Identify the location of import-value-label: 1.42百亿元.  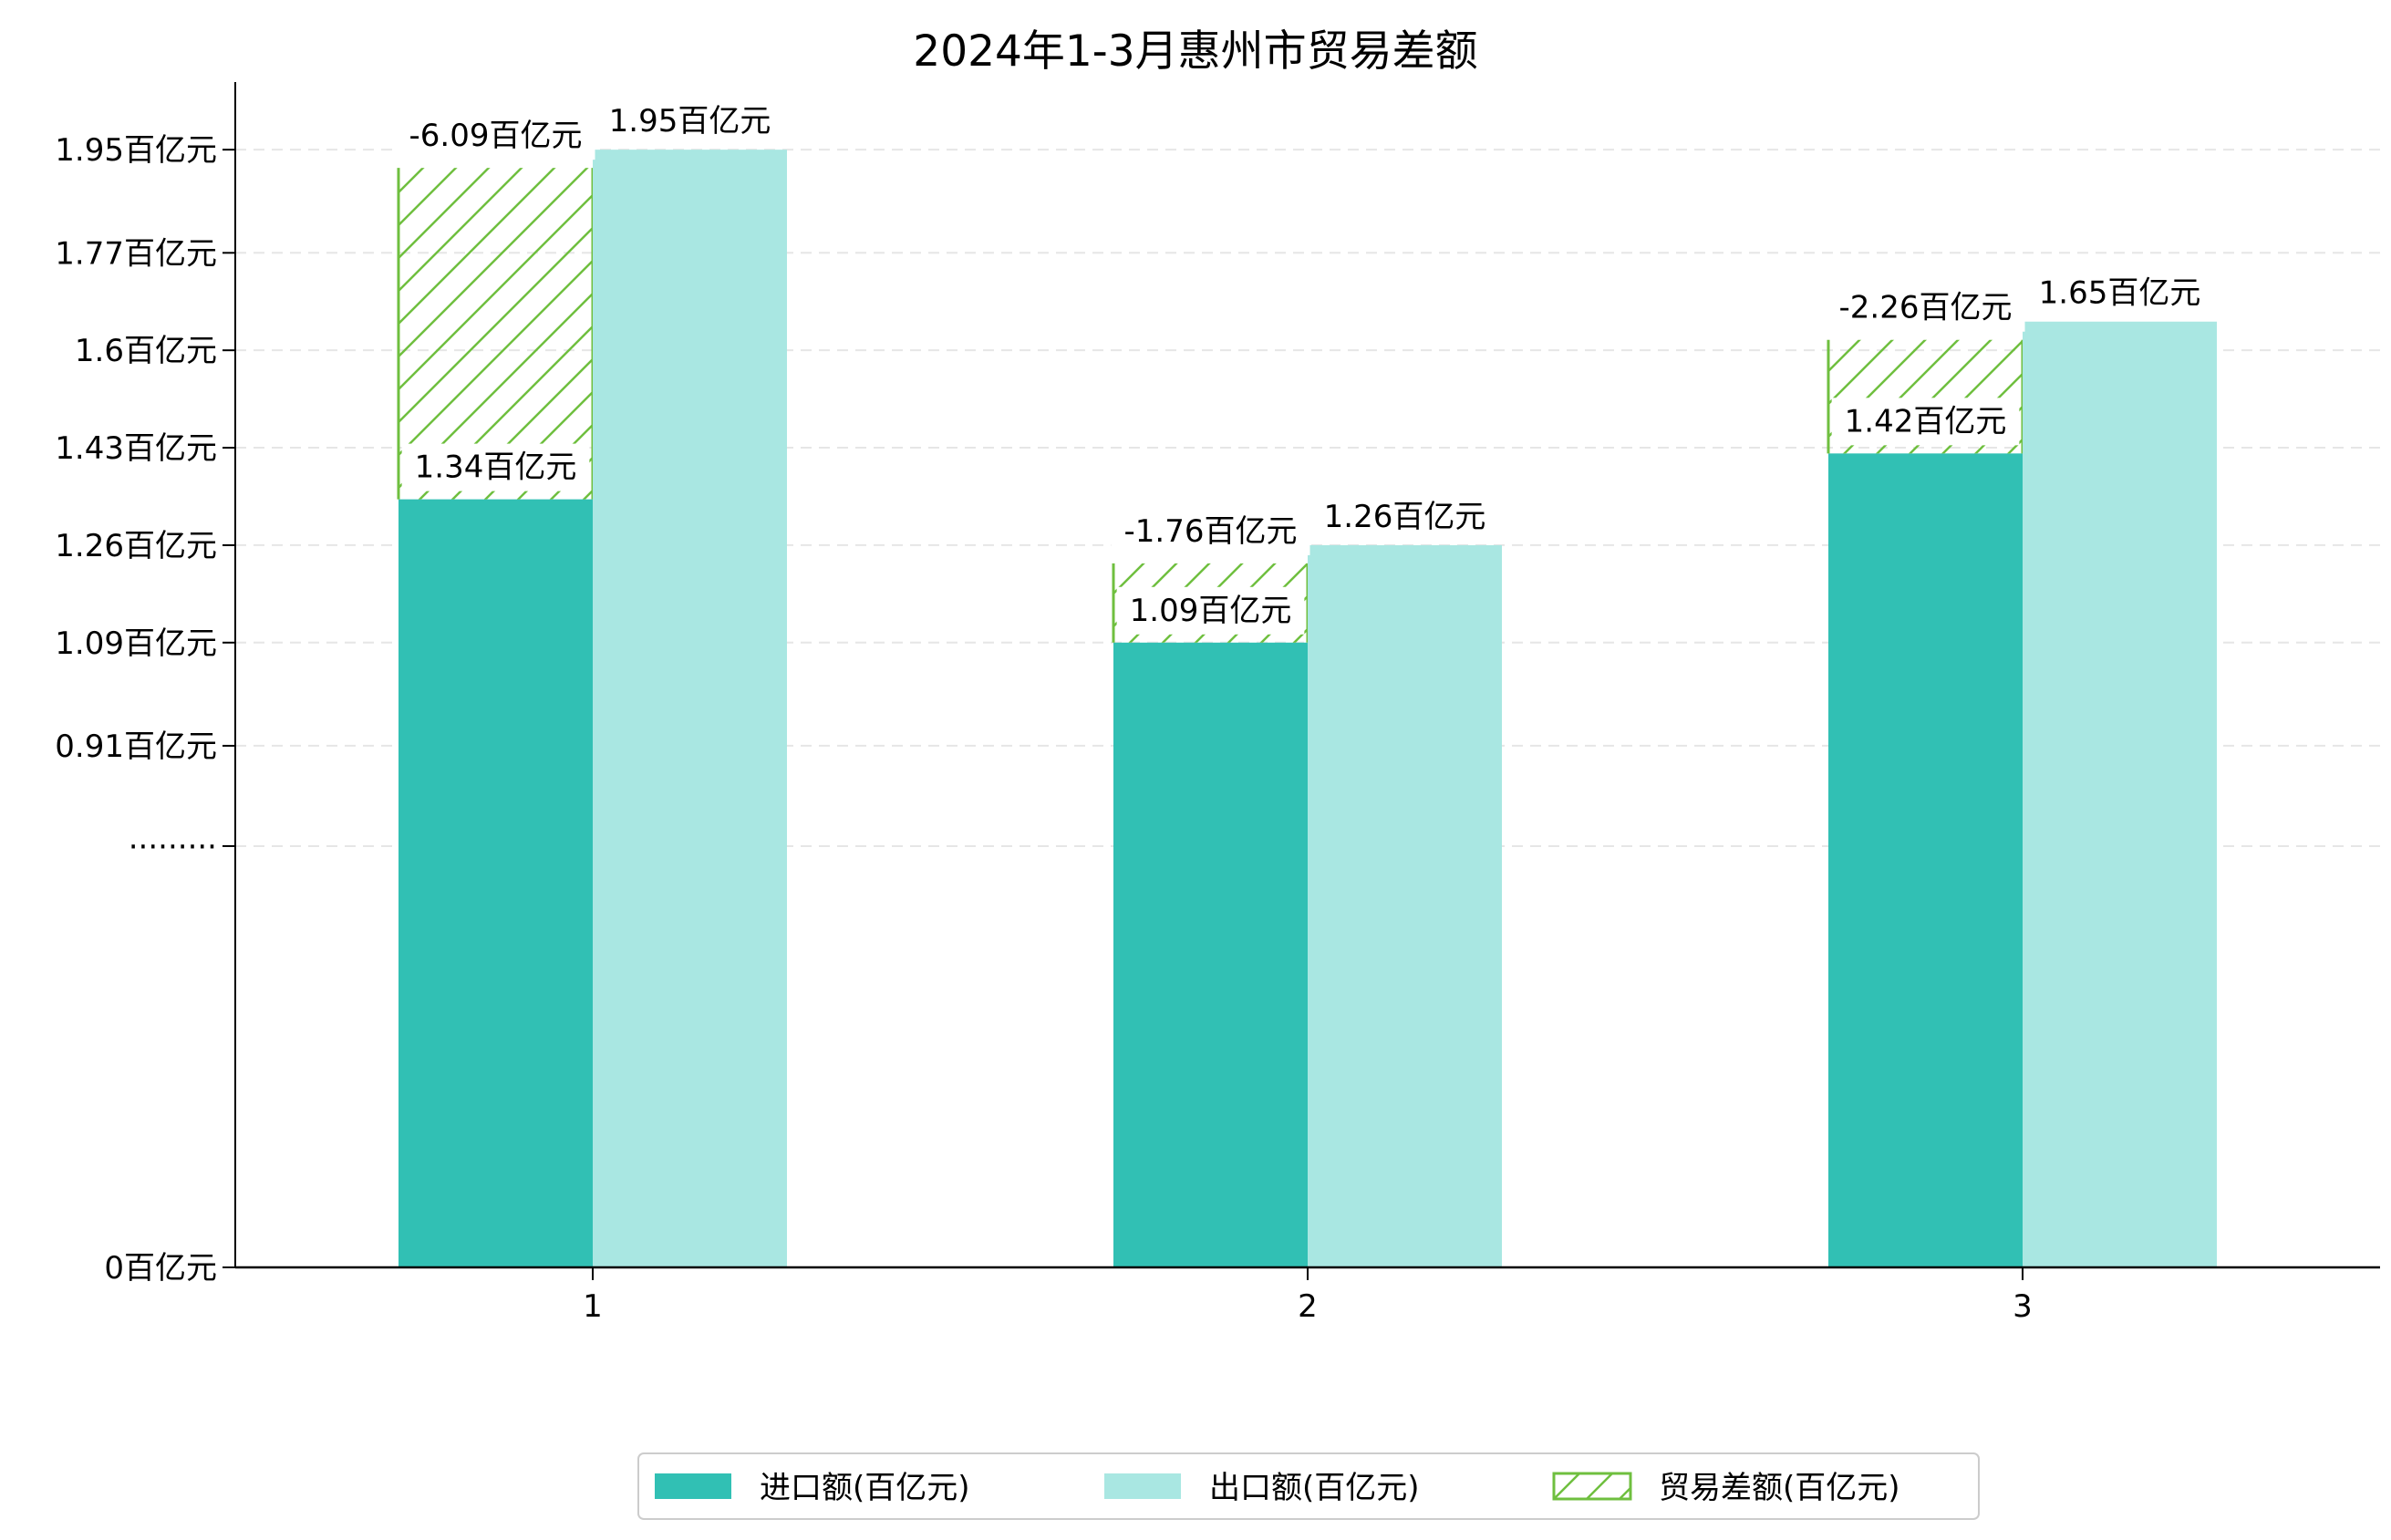
(1926, 421).